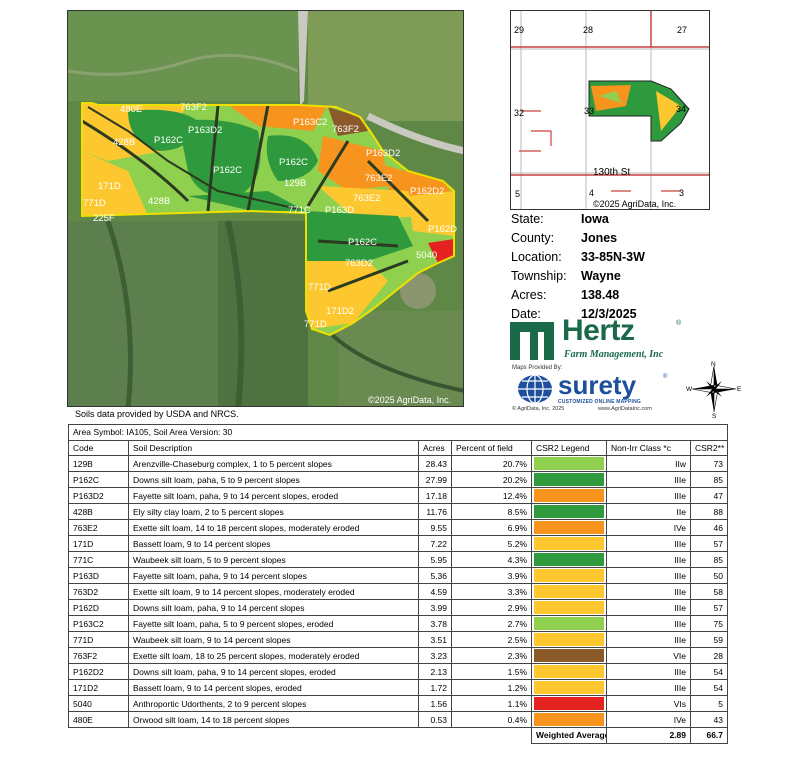 Image resolution: width=794 pixels, height=768 pixels. Describe the element at coordinates (98, 544) in the screenshot. I see `soil-code: 171D` at that location.